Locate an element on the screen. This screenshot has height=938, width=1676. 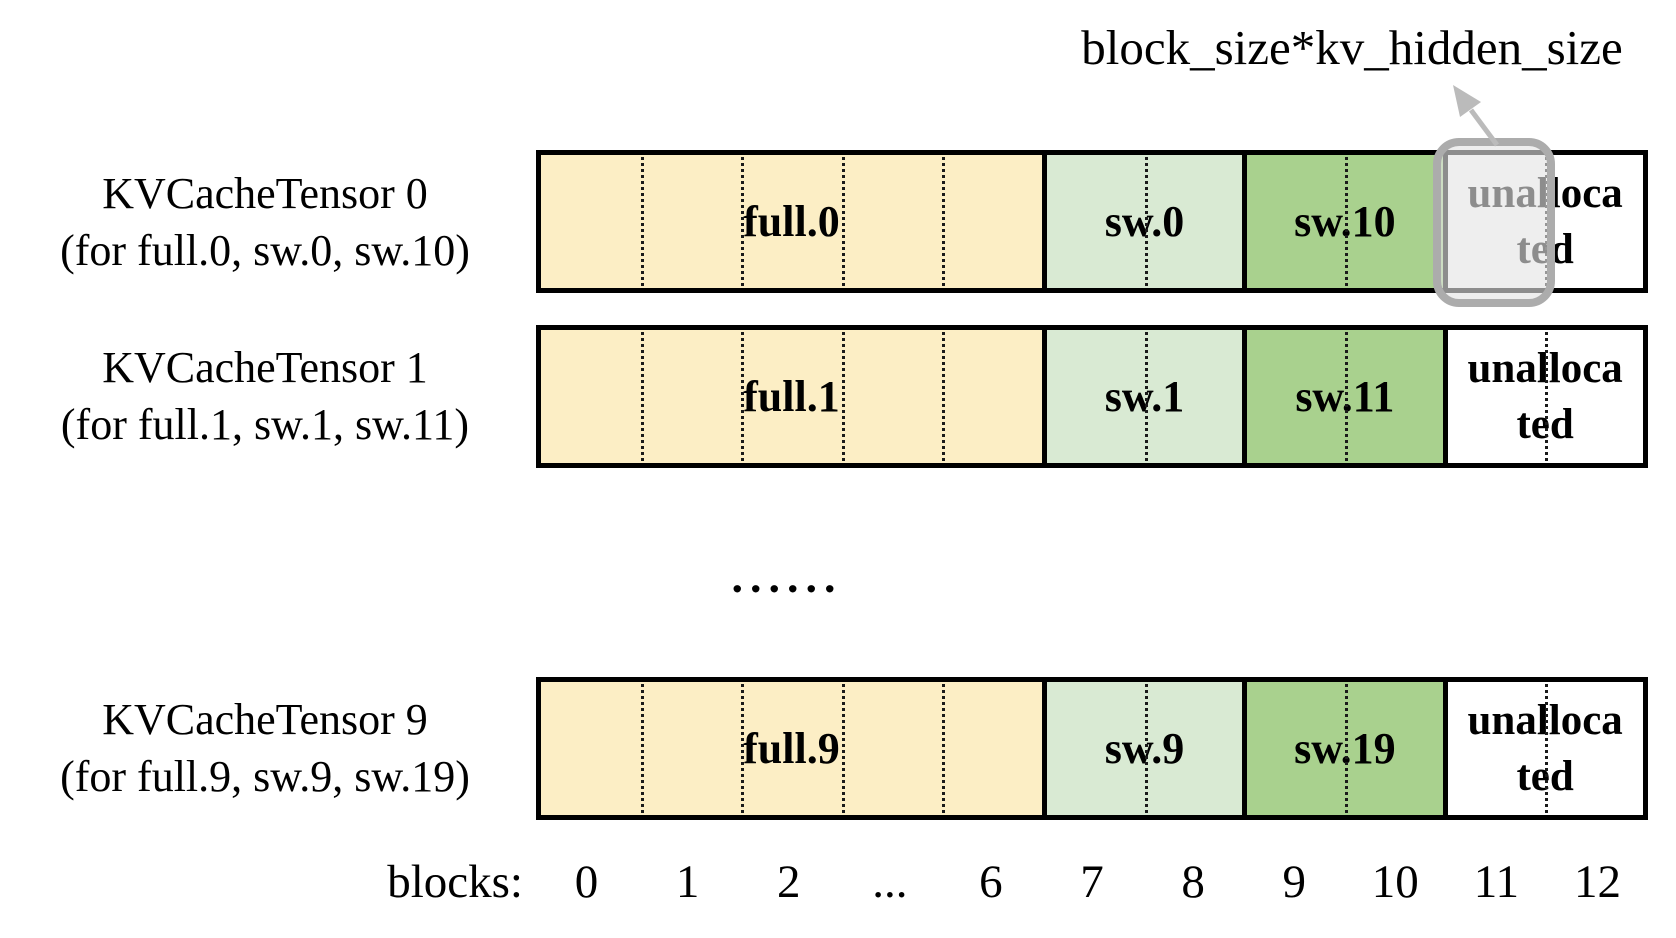
segment-sw-light: sw.1 is located at coordinates (1142, 396).